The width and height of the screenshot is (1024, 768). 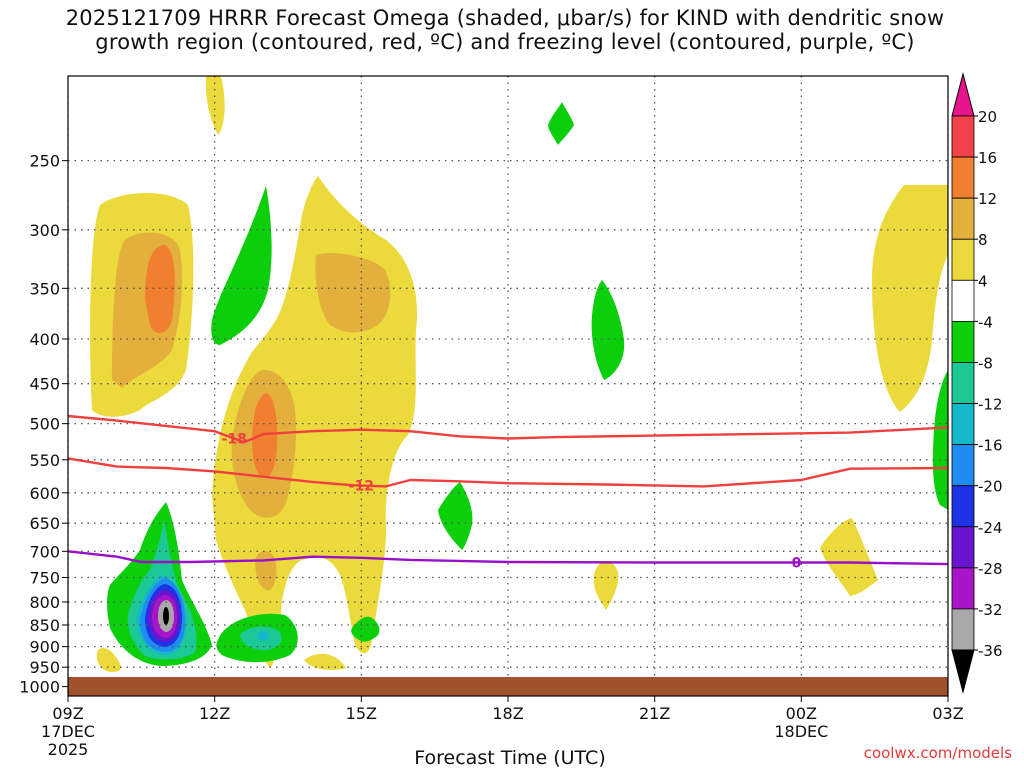 I want to click on colorbar-label: -28, so click(x=990, y=569).